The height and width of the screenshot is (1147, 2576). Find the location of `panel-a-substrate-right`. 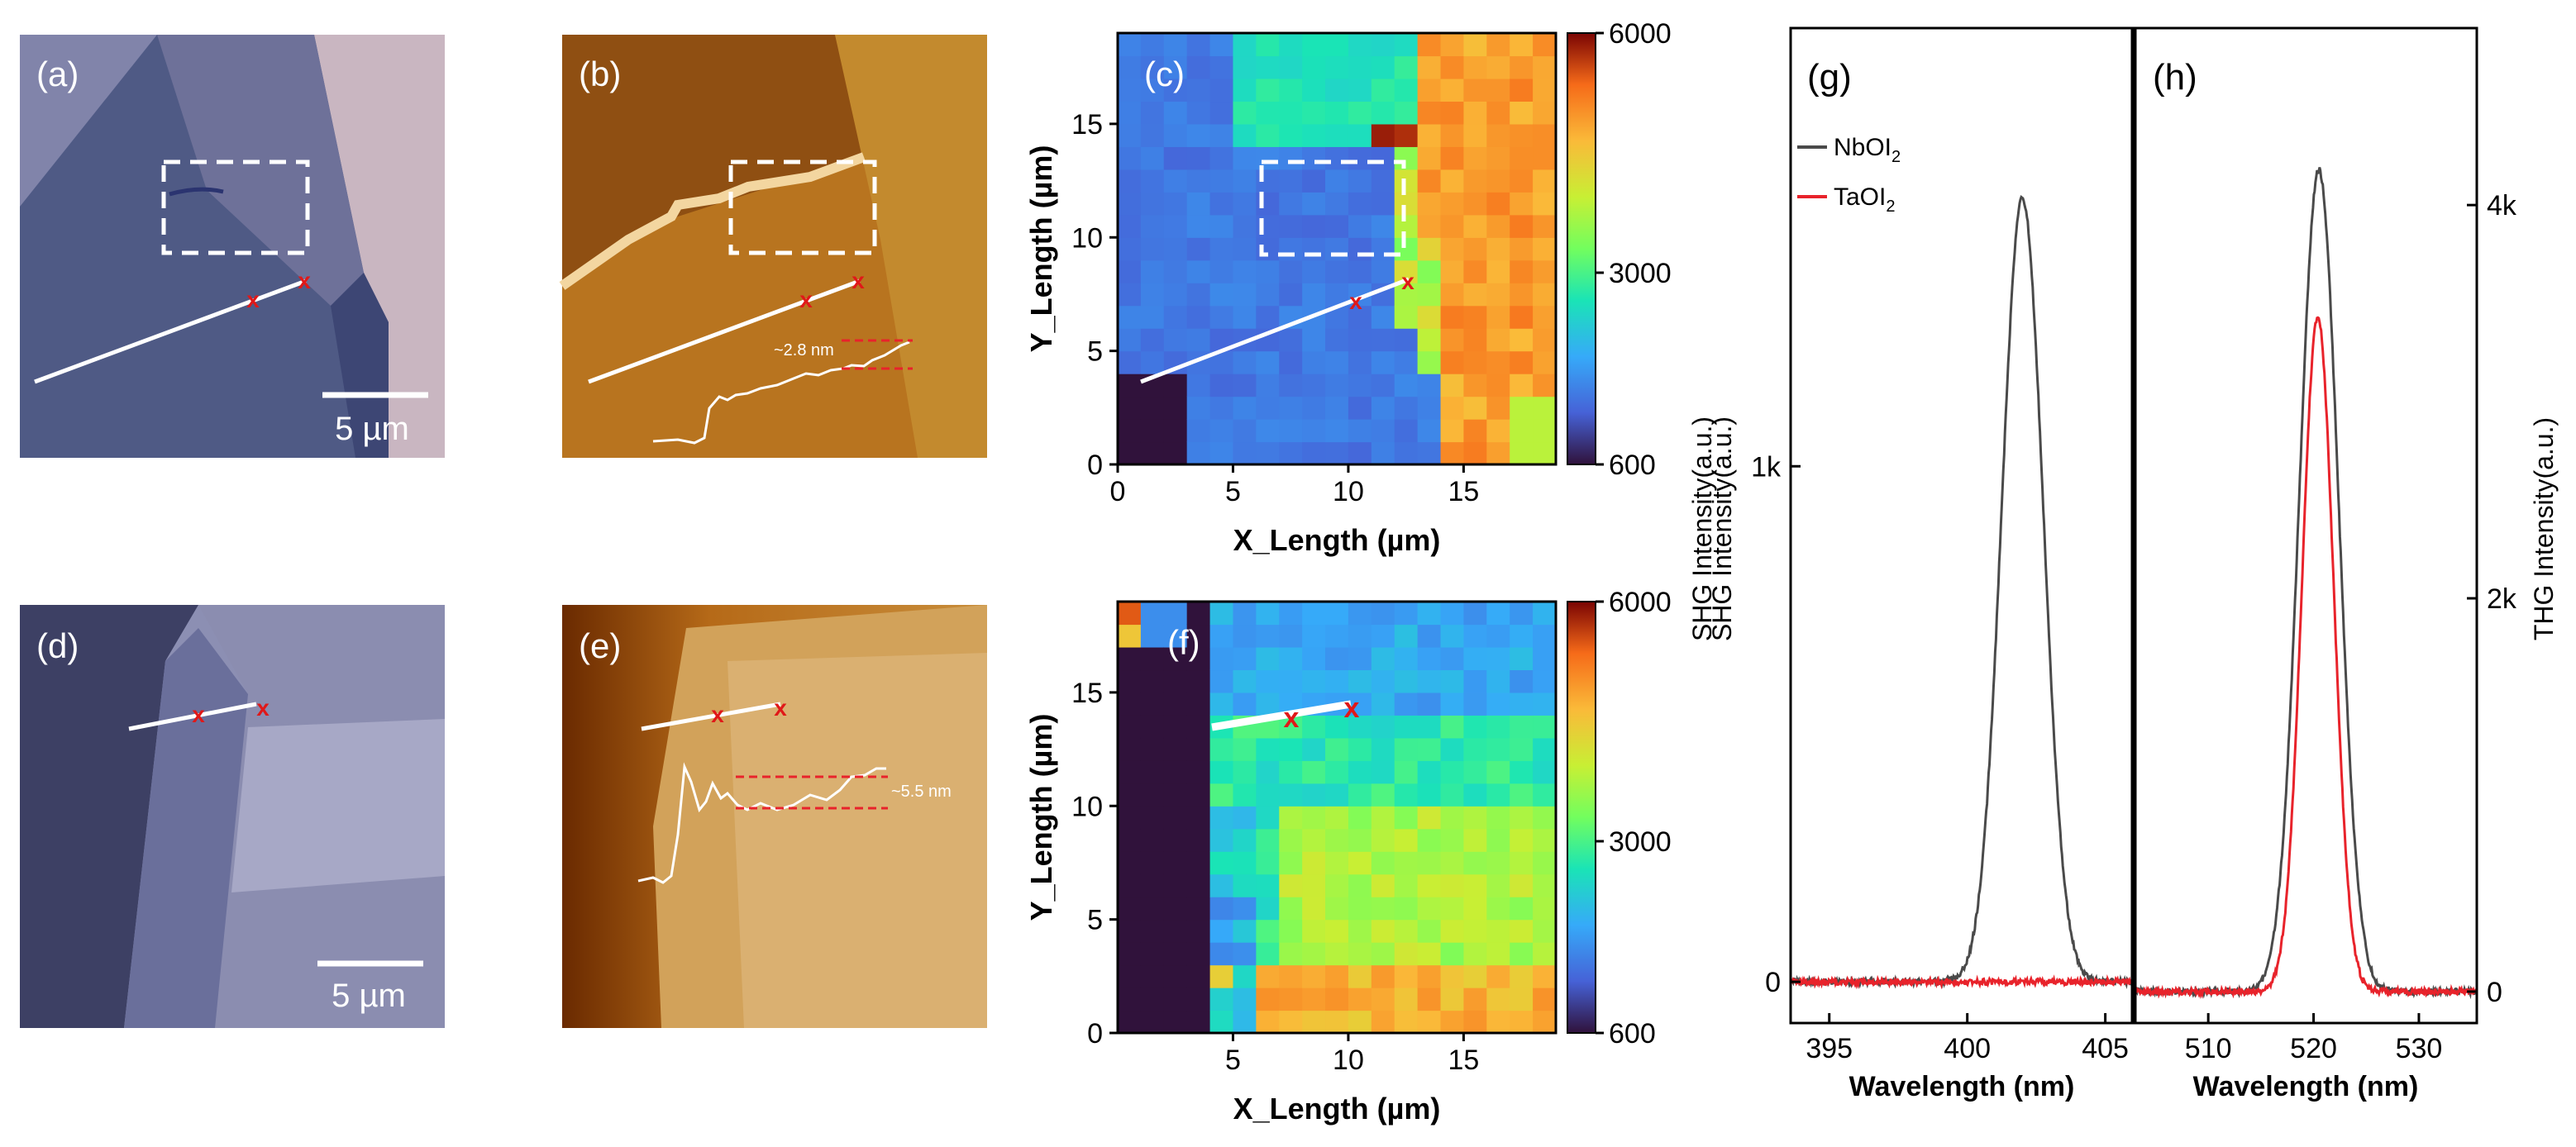

panel-a-substrate-right is located at coordinates (379, 246).